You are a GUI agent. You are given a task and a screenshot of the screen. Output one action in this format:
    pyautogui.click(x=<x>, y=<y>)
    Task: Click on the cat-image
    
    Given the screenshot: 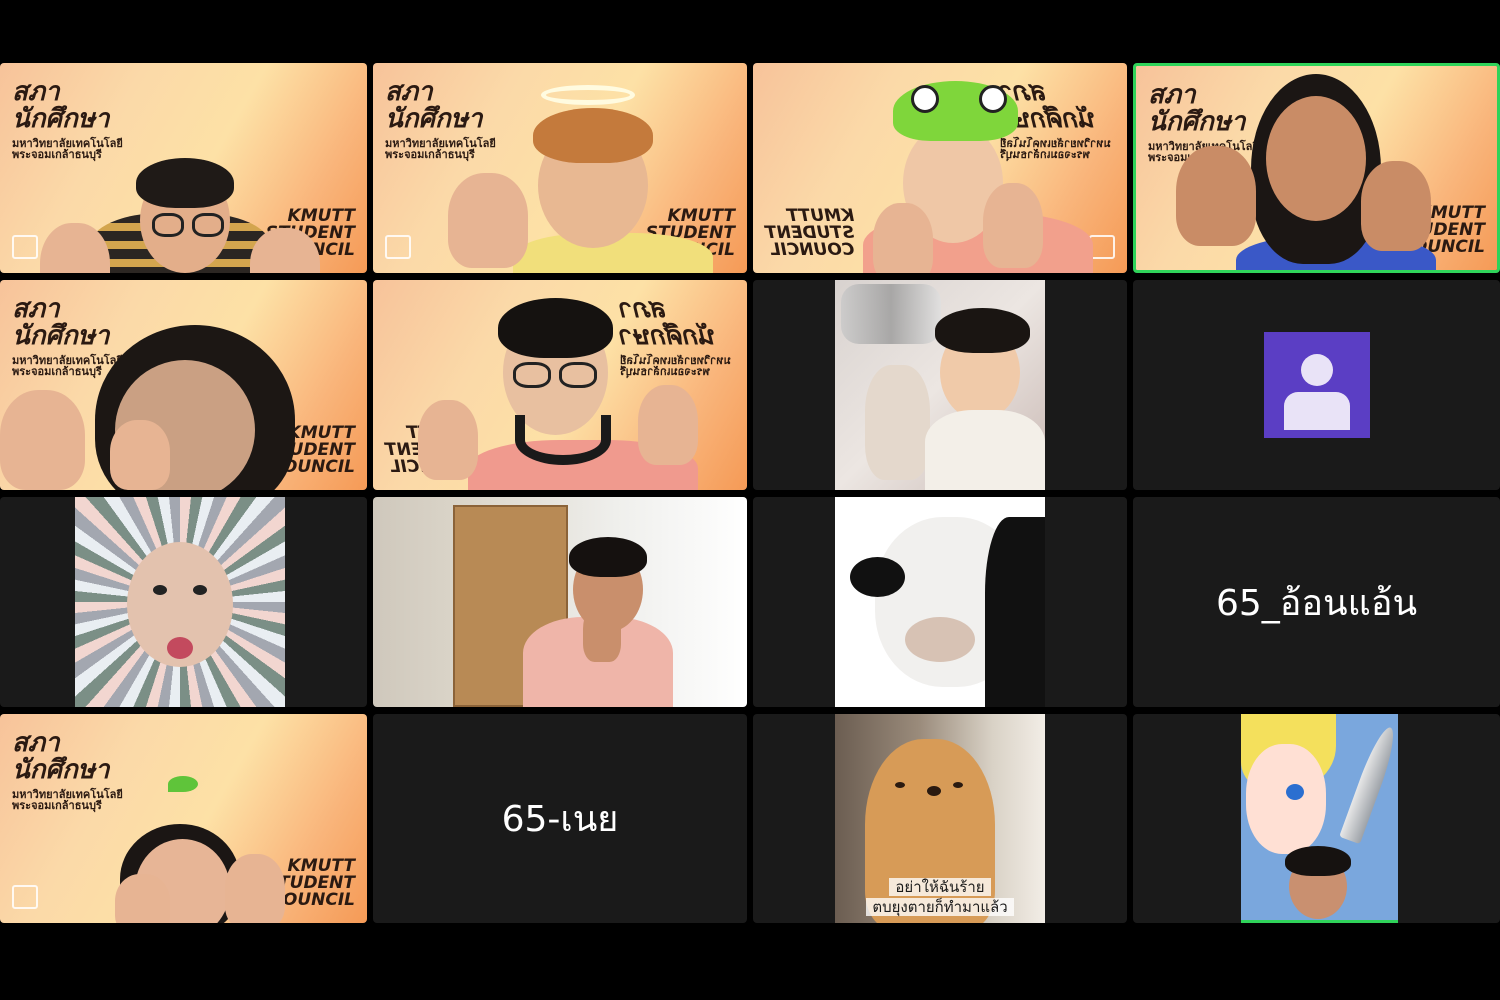 What is the action you would take?
    pyautogui.click(x=897, y=422)
    